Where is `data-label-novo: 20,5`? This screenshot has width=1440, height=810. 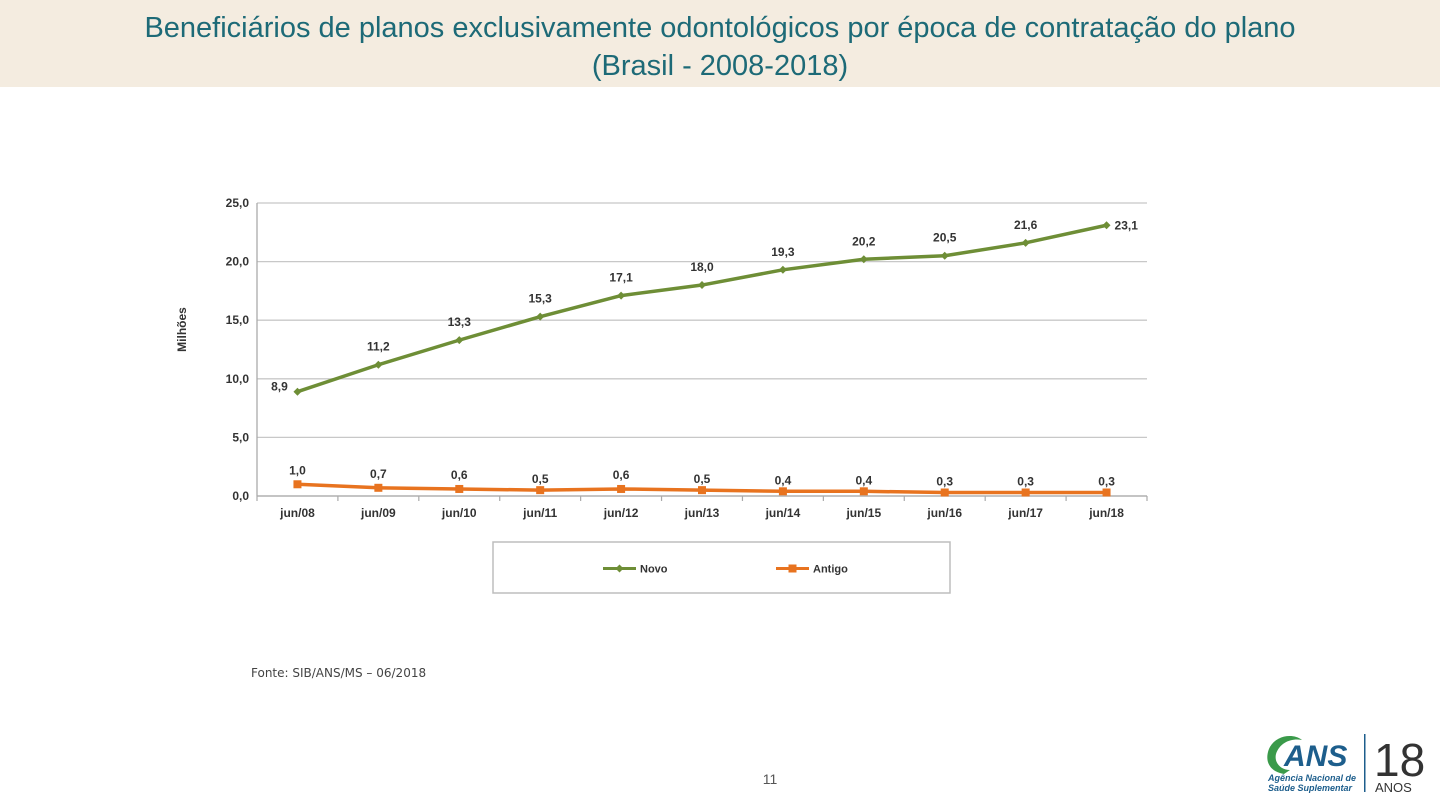 data-label-novo: 20,5 is located at coordinates (945, 238).